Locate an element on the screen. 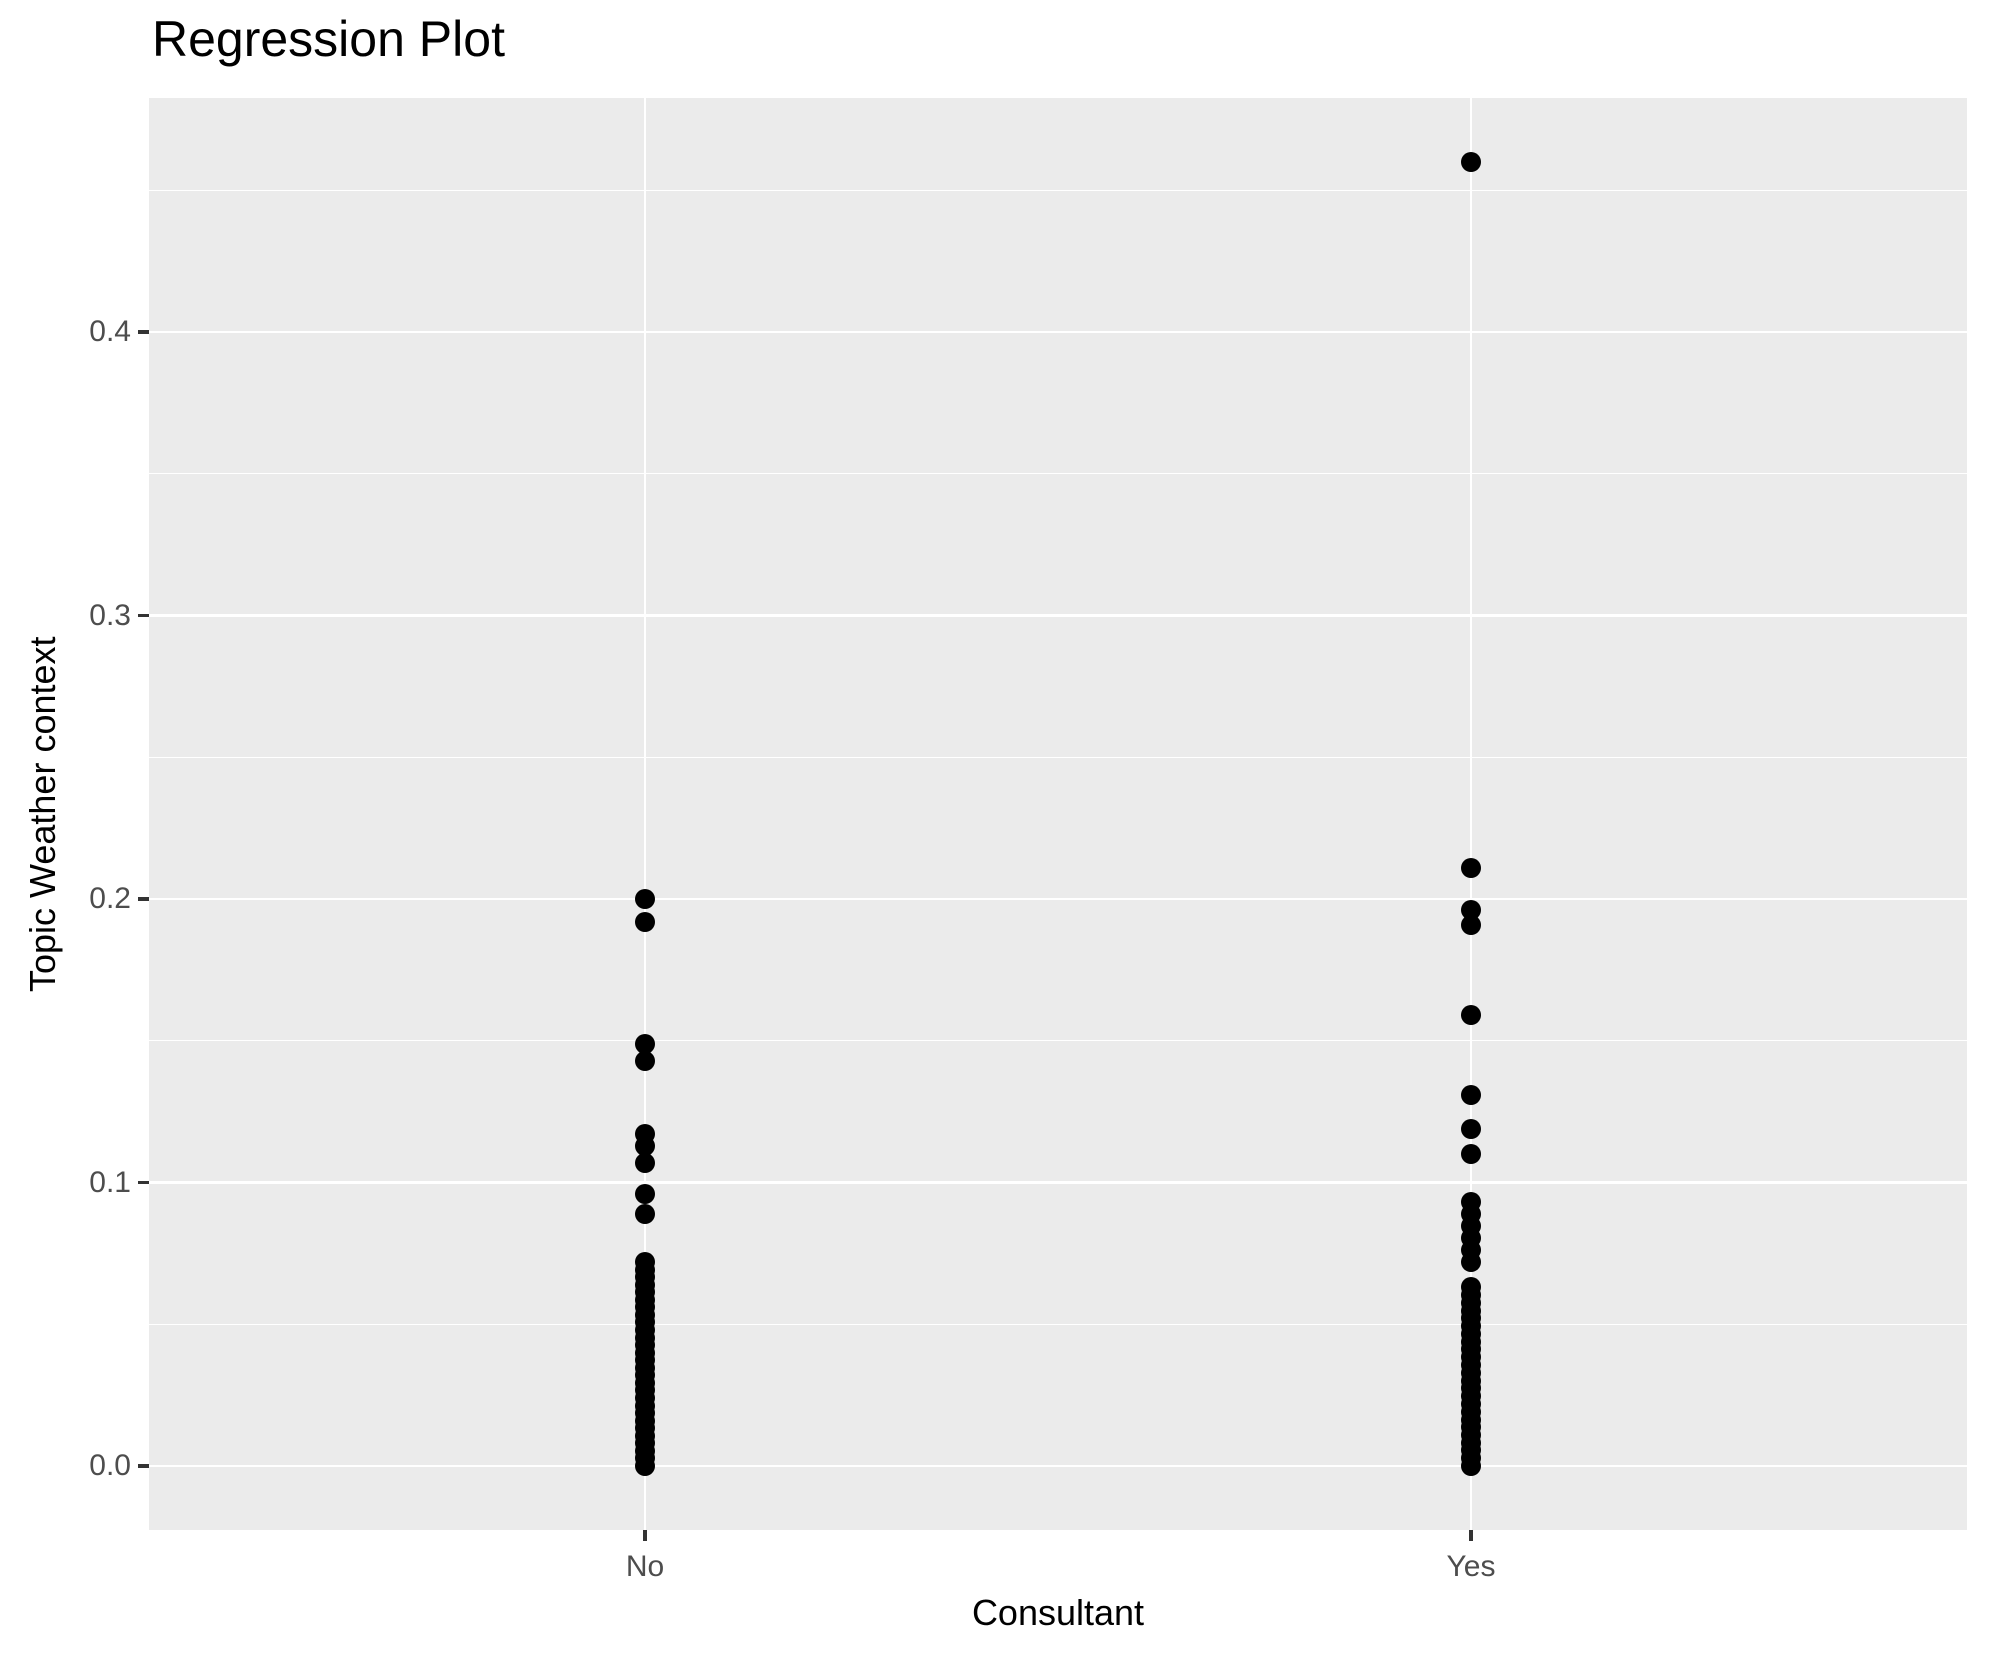 This screenshot has height=1665, width=1990. x-tick-label: Yes is located at coordinates (1471, 1566).